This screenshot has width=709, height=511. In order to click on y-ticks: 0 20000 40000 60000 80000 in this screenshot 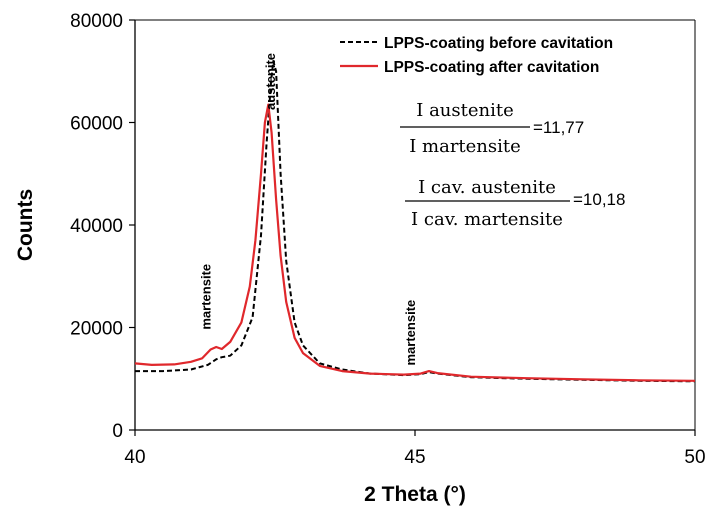, I will do `click(102, 226)`.